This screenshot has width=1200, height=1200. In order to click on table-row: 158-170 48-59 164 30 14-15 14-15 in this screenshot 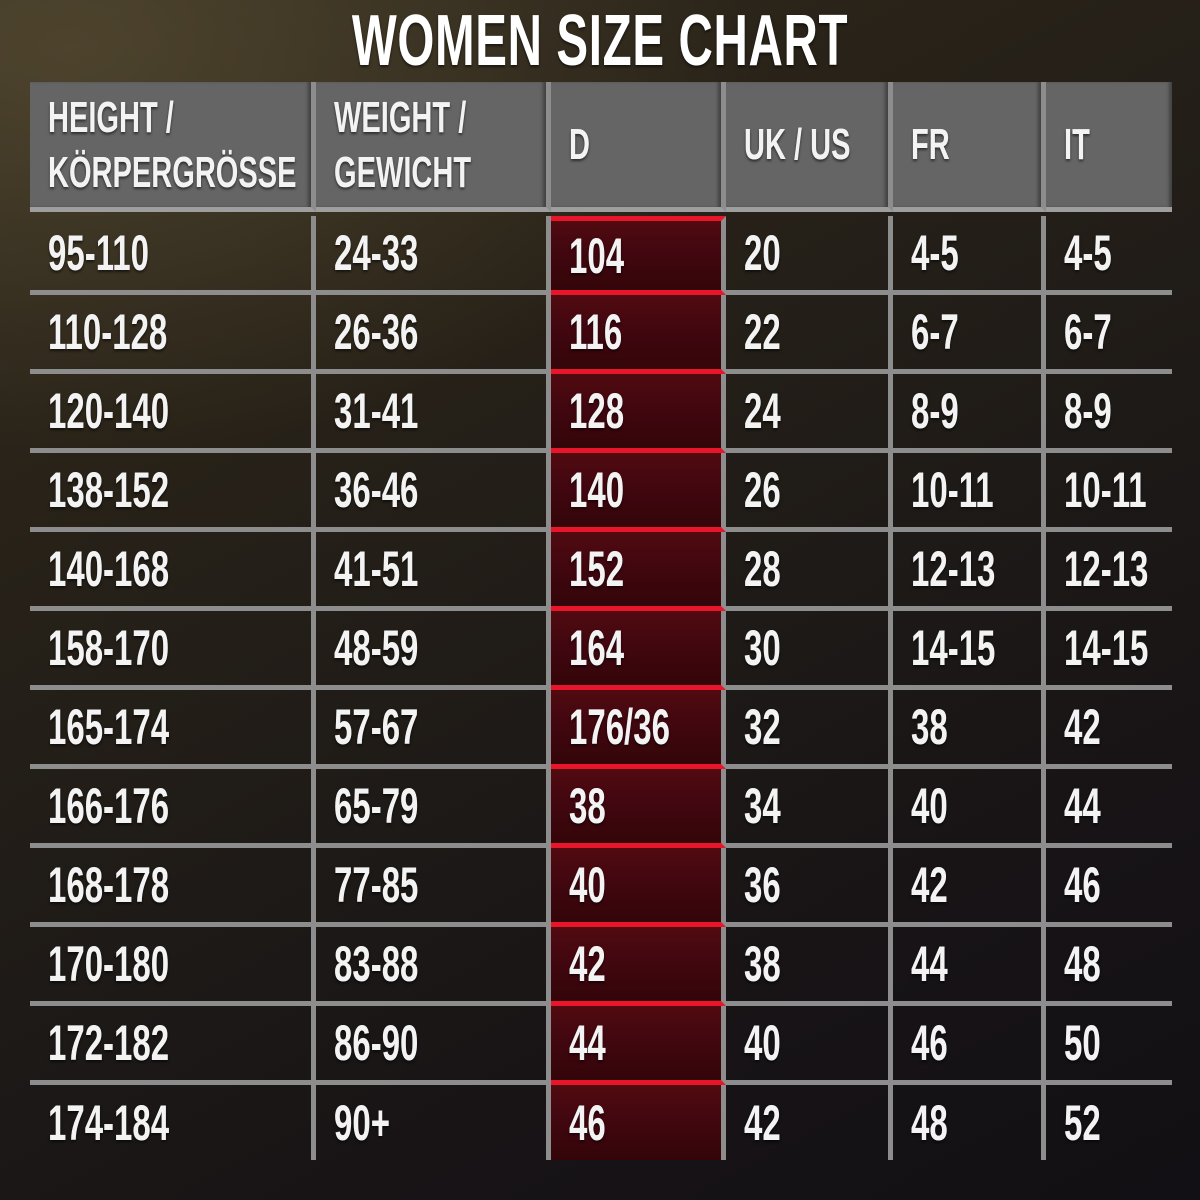, I will do `click(601, 650)`.